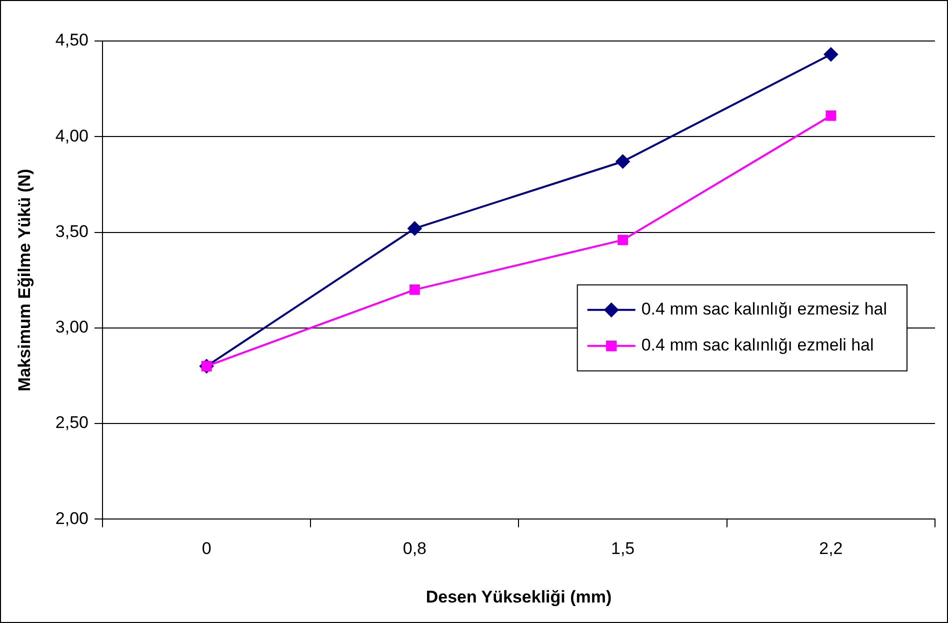  What do you see at coordinates (71, 327) in the screenshot?
I see `y-tick-label: 3,00` at bounding box center [71, 327].